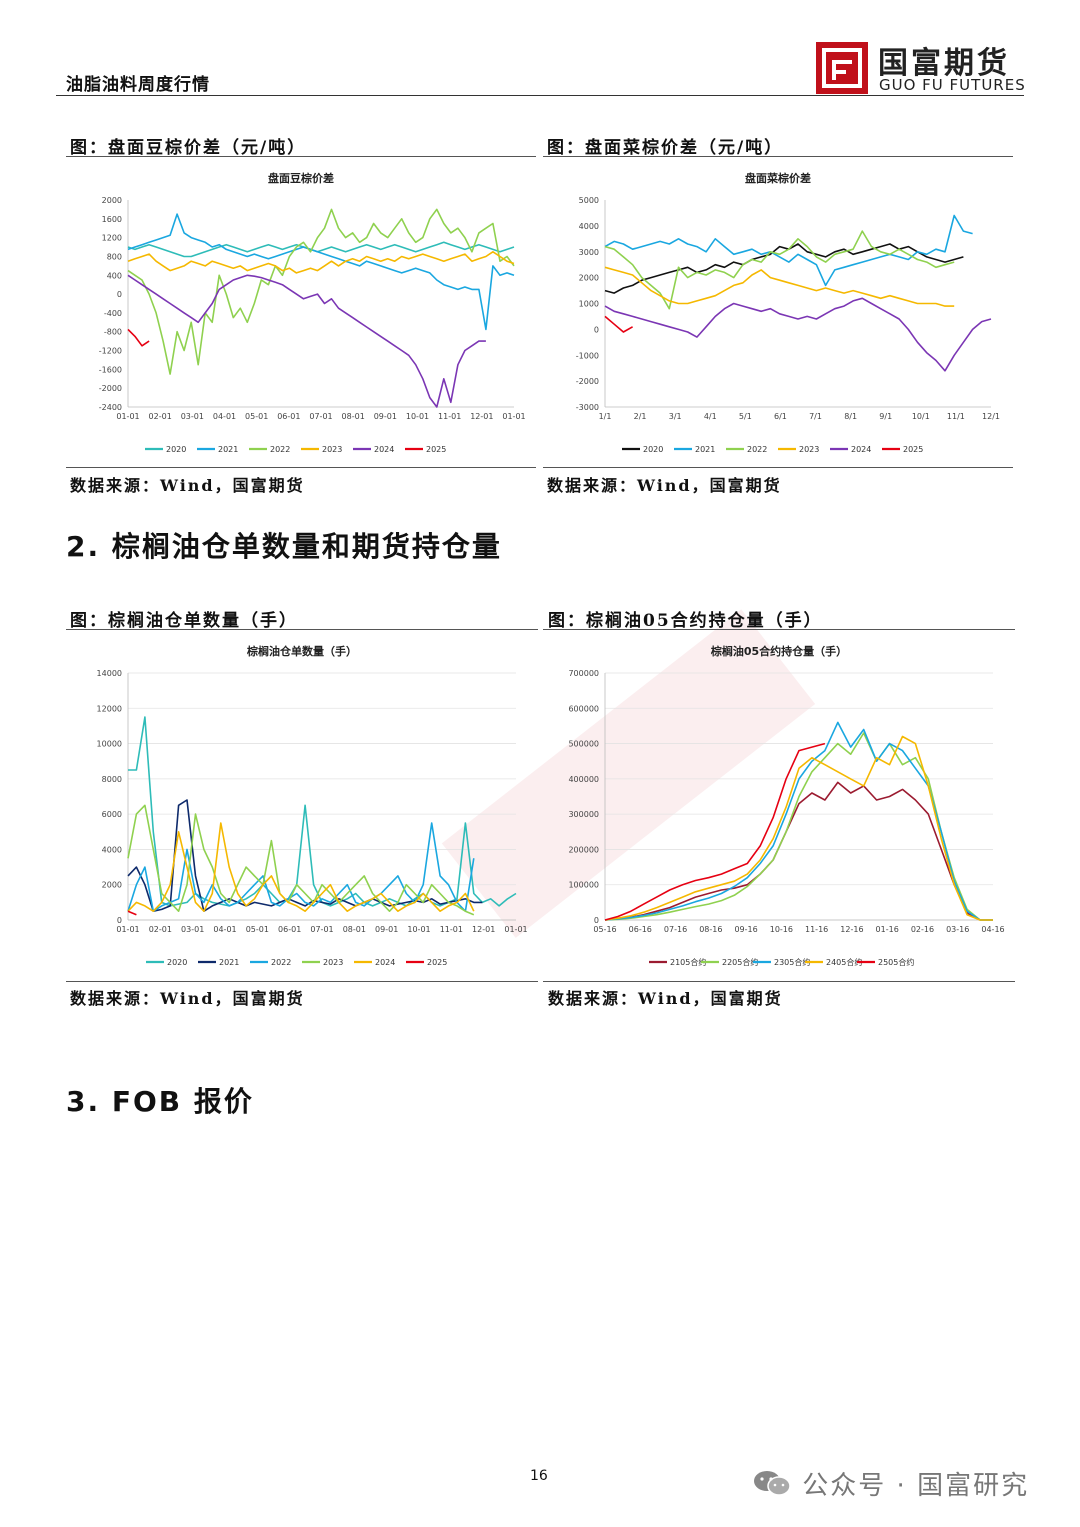 The width and height of the screenshot is (1080, 1527). What do you see at coordinates (715, 831) in the screenshot?
I see `series-line-2505合约` at bounding box center [715, 831].